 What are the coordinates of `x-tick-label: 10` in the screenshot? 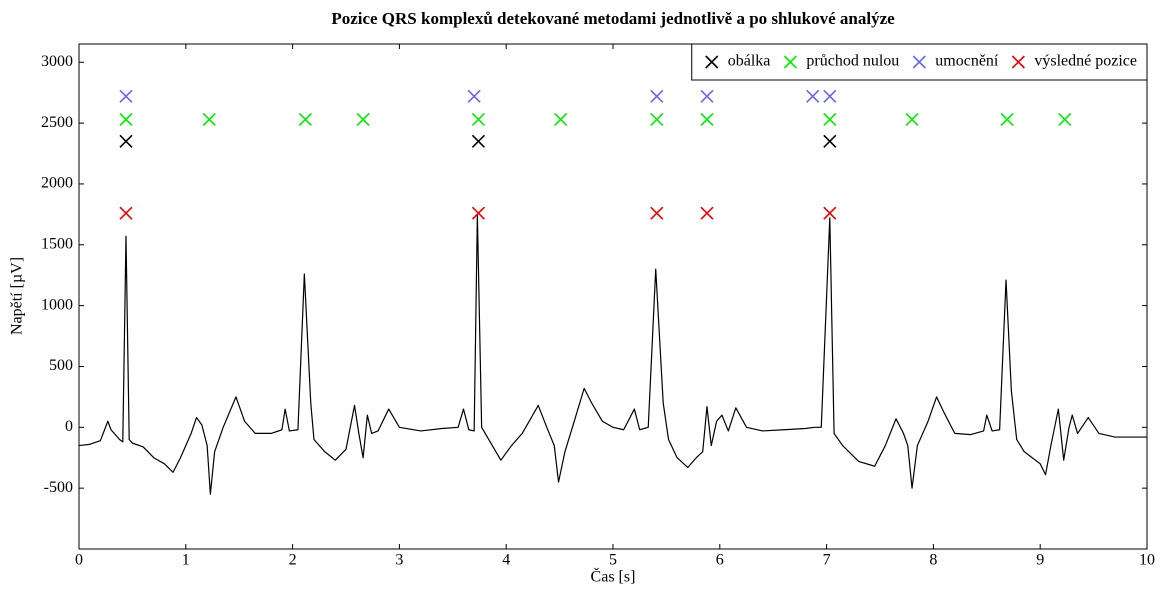 It's located at (1147, 560).